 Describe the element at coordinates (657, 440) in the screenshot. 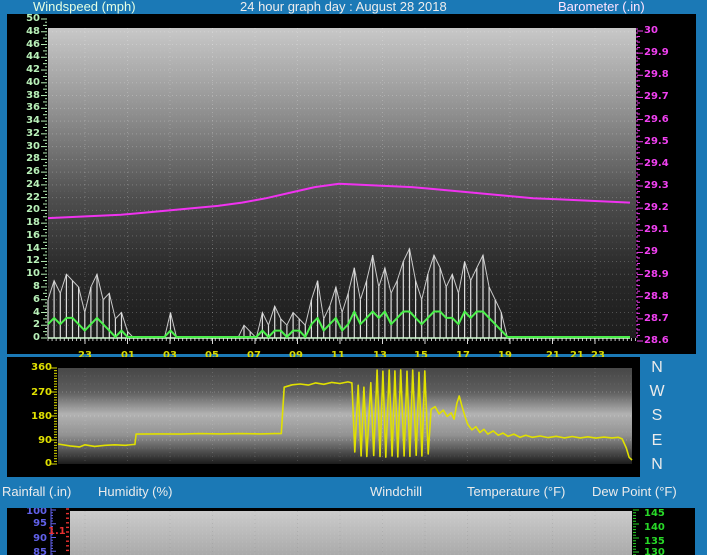

I see `compass-letter-e: E` at that location.